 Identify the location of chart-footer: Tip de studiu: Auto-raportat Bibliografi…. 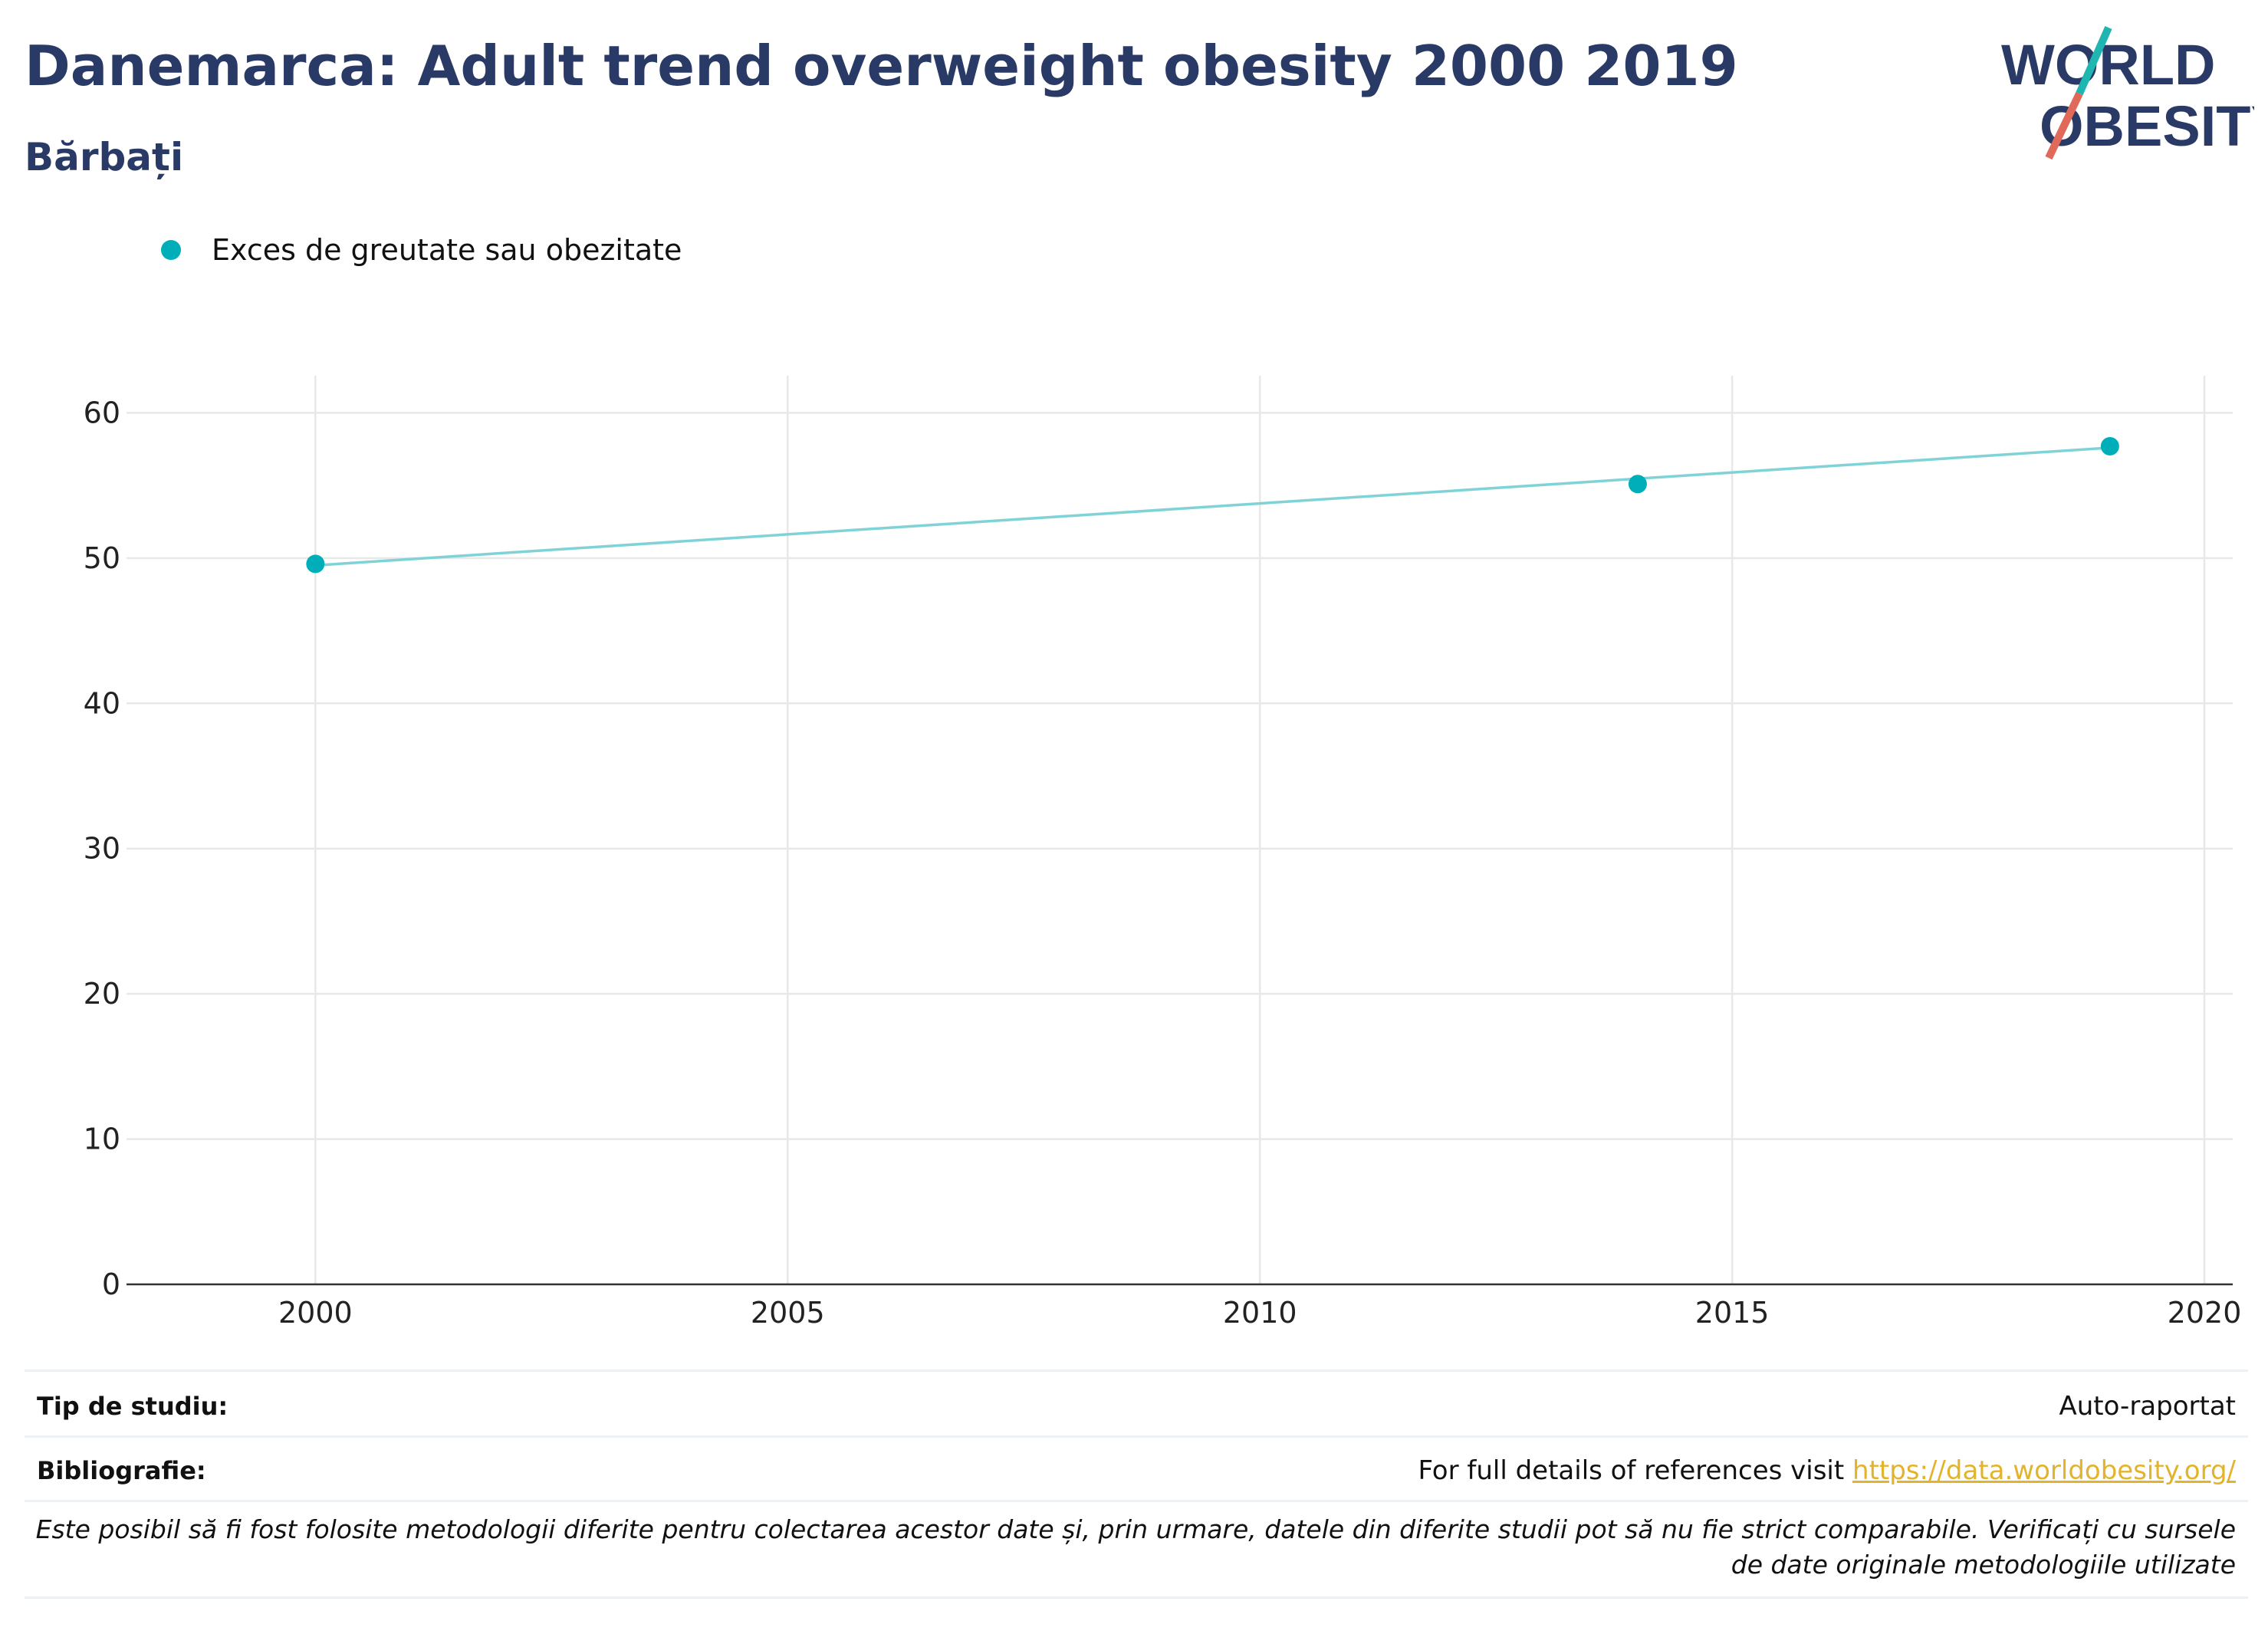
(1136, 1488).